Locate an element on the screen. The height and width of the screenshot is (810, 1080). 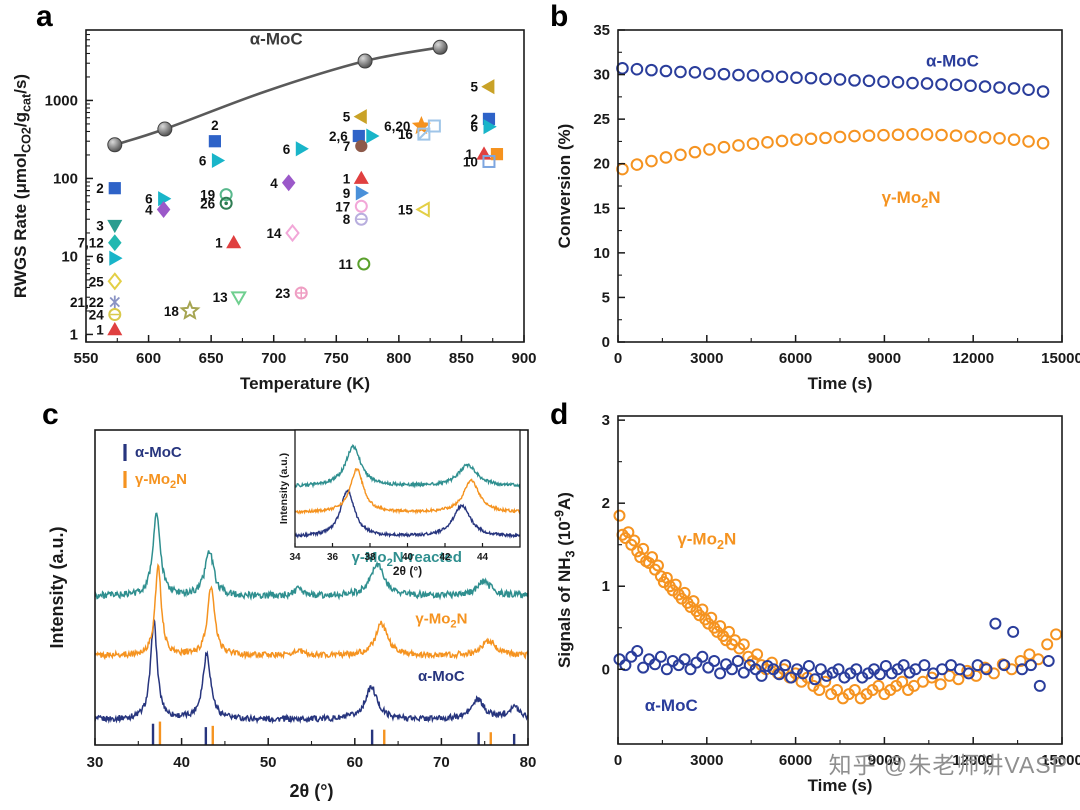
panel-letter-c: c is located at coordinates (50, 414).